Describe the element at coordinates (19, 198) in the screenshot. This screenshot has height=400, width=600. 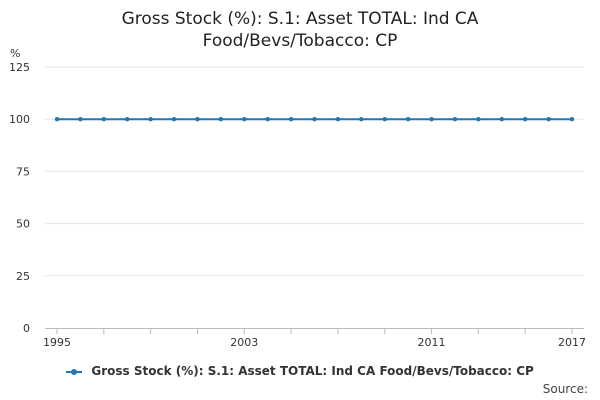
I see `y-axis-ticks: 0 25 50 75 100 125` at that location.